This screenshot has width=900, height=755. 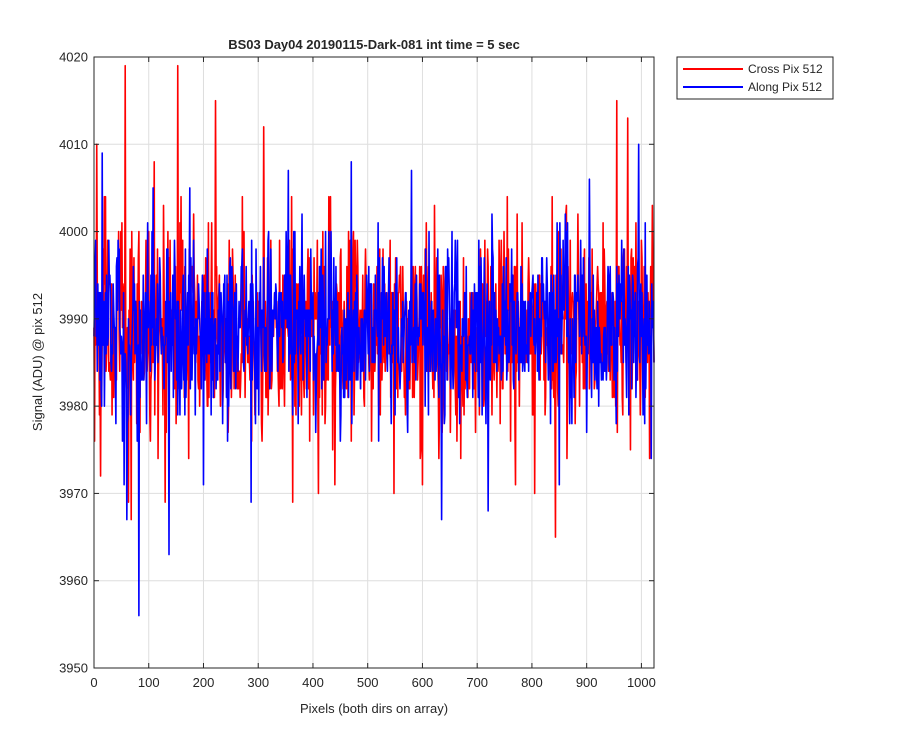 I want to click on x-tick-label: 400, so click(x=313, y=682).